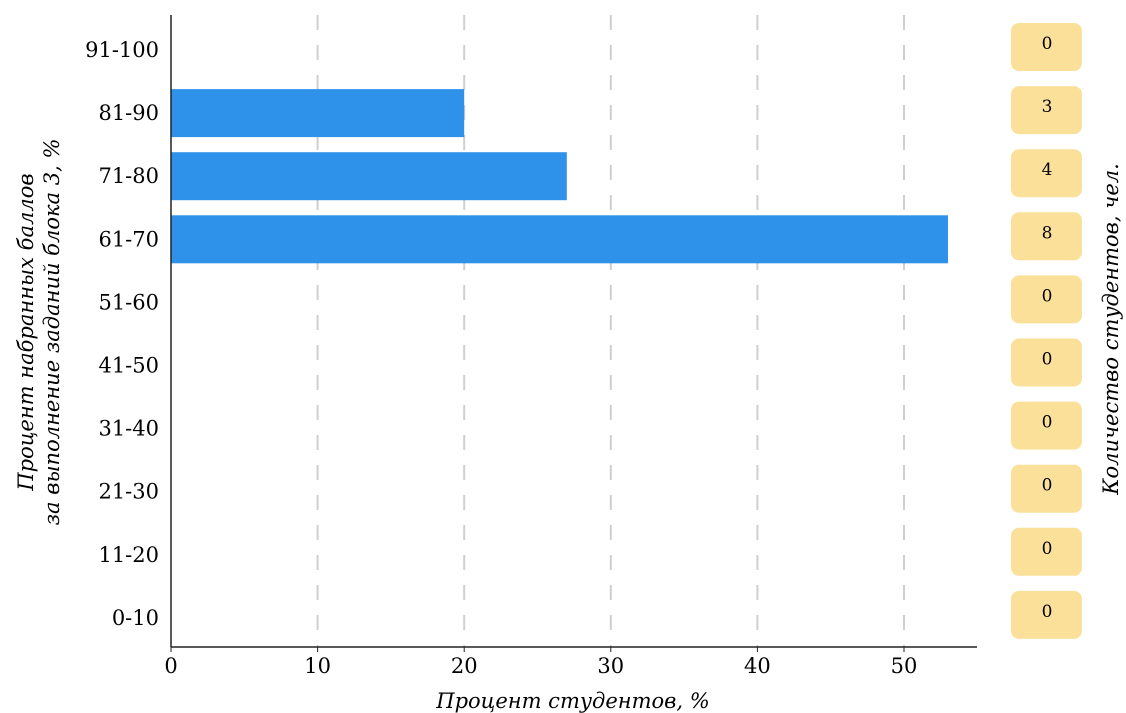  Describe the element at coordinates (135, 618) in the screenshot. I see `y-tick-label: 0-10` at that location.